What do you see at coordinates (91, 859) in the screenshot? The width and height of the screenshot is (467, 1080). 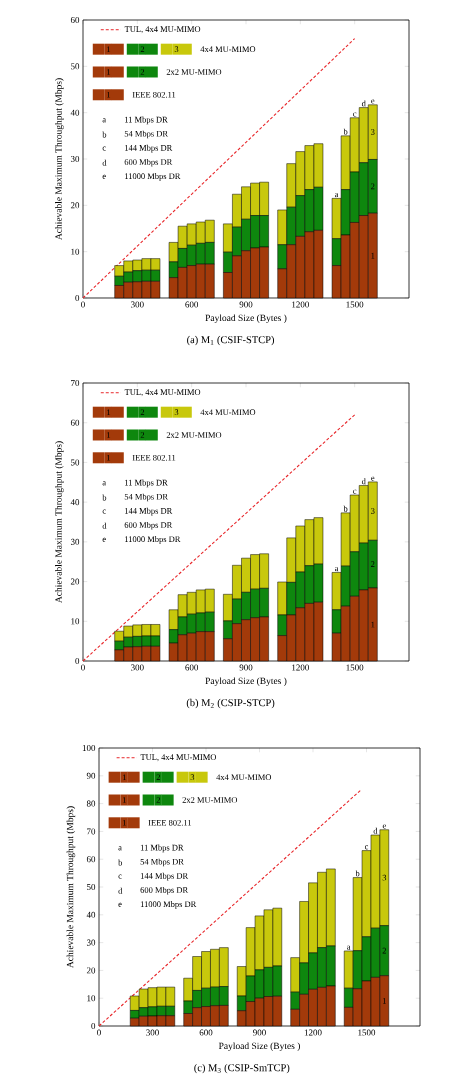 I see `y-tick-label: 60` at bounding box center [91, 859].